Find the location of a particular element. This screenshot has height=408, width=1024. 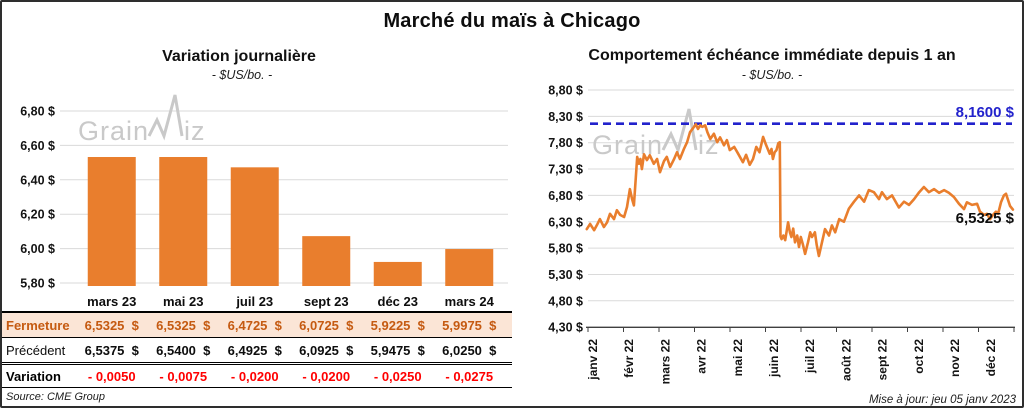

table-header-cell: juil 23 is located at coordinates (255, 301).